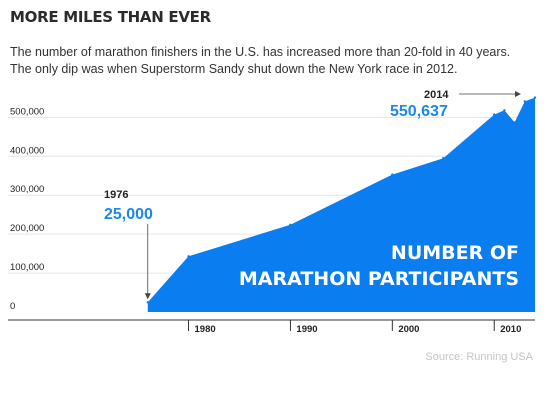  Describe the element at coordinates (479, 357) in the screenshot. I see `source-note: Source: Running USA` at that location.